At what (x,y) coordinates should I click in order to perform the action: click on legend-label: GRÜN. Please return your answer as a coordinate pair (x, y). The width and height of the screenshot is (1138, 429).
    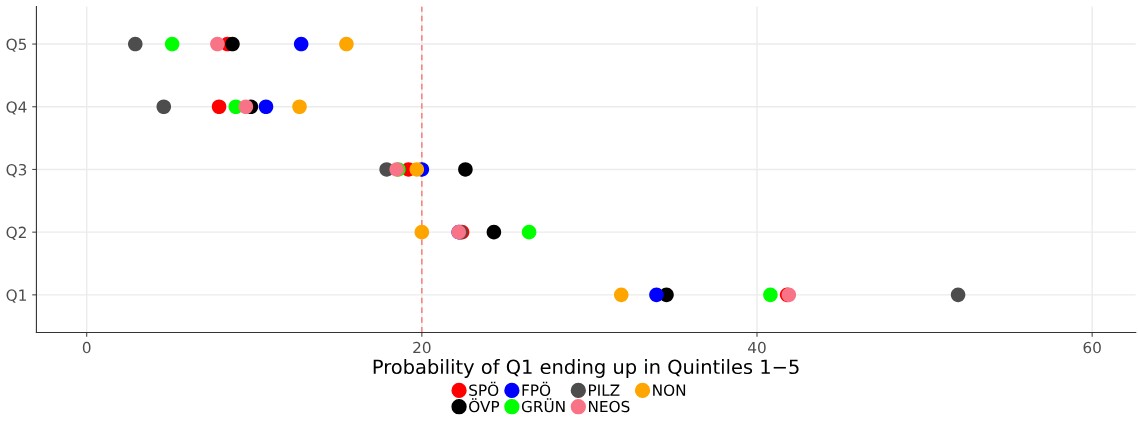
    Looking at the image, I should click on (543, 405).